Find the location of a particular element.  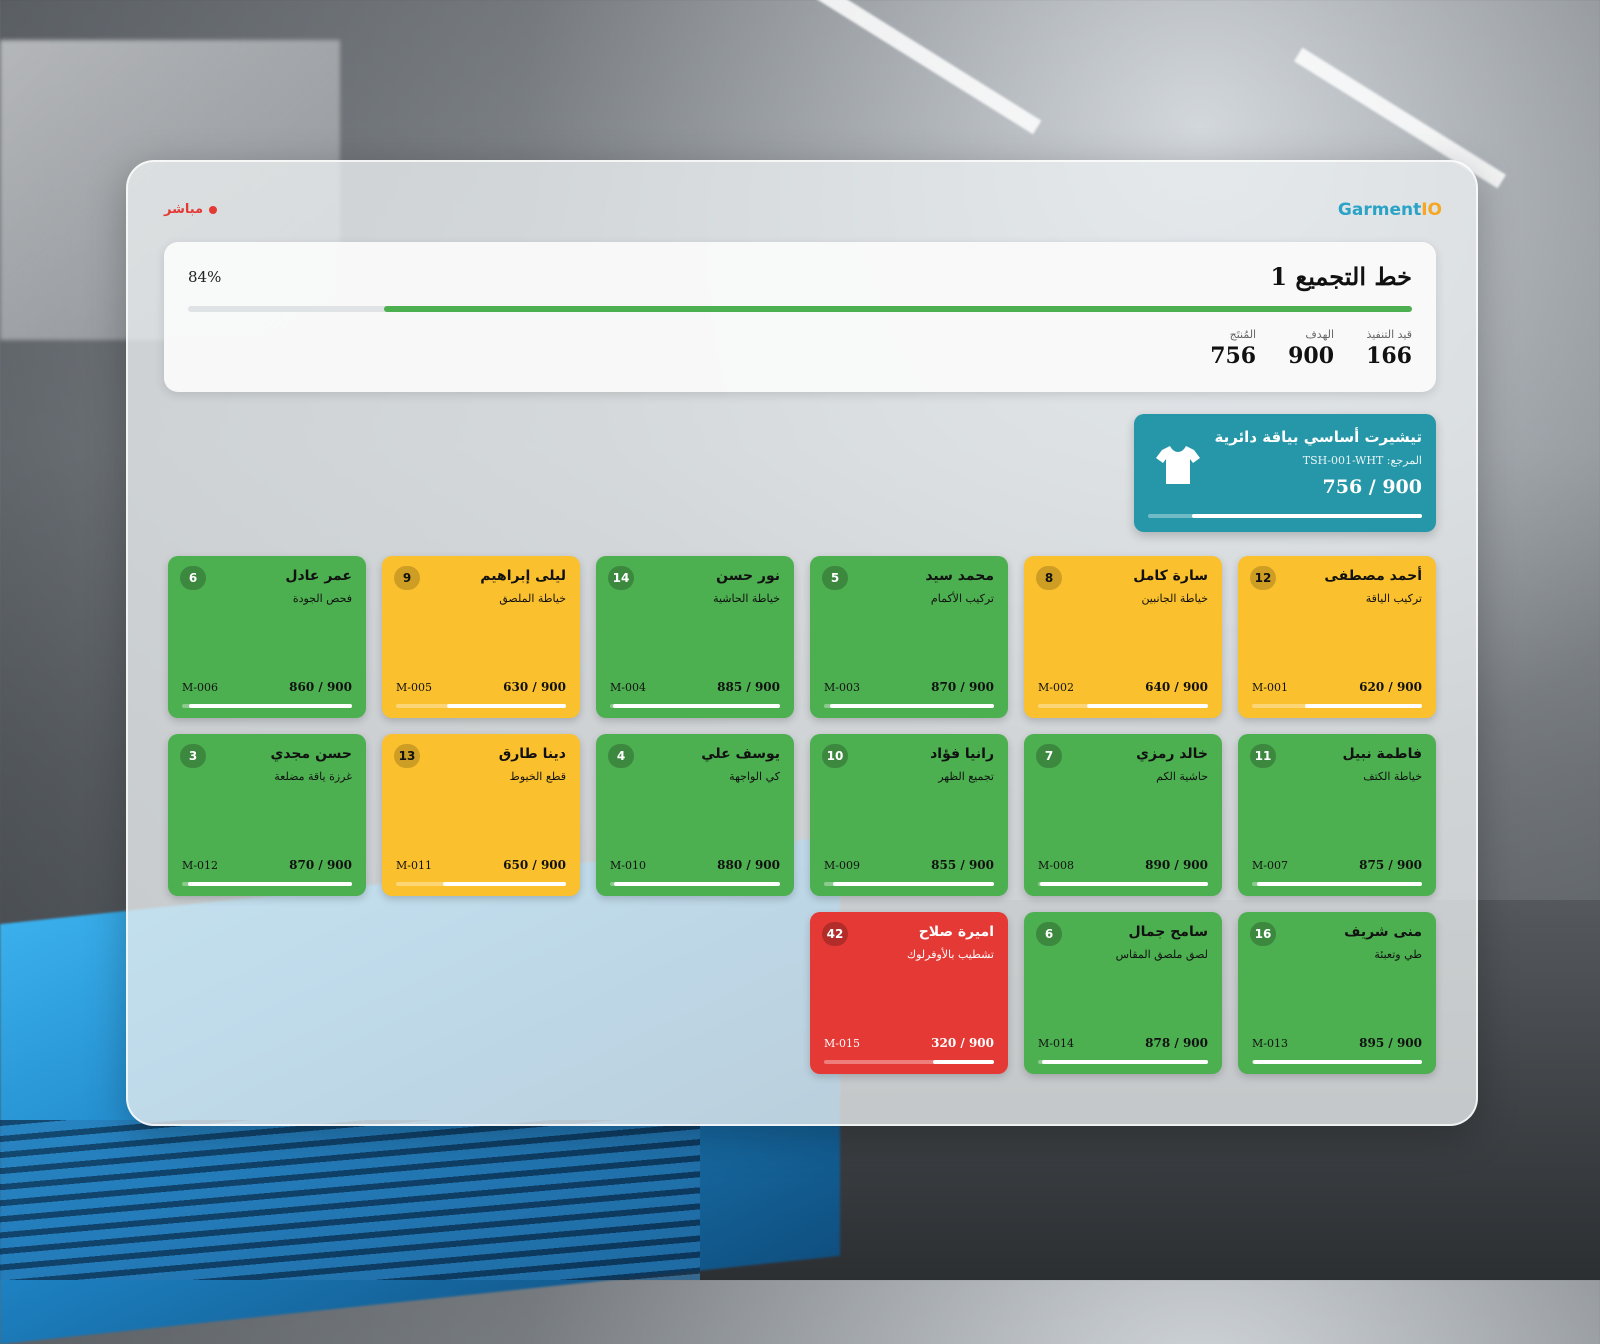

workstation-card: نور حسن خياطة الحاشية 14 M-004 885 / 900 is located at coordinates (695, 637).